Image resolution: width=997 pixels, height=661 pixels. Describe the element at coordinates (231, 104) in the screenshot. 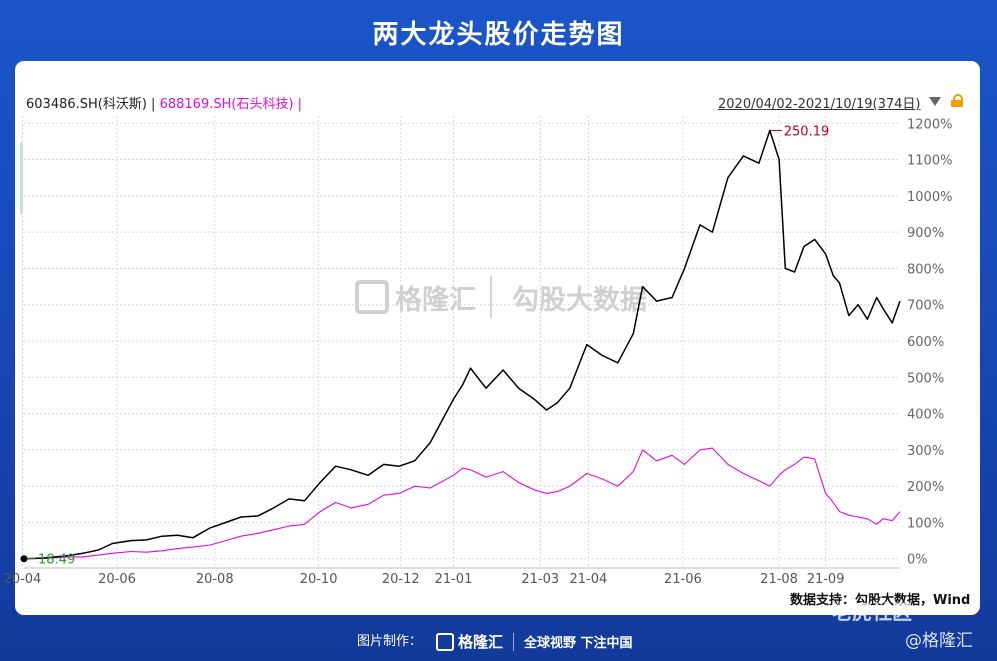

I see `legend-series-shitou: 688169.SH(石头科技) |` at that location.